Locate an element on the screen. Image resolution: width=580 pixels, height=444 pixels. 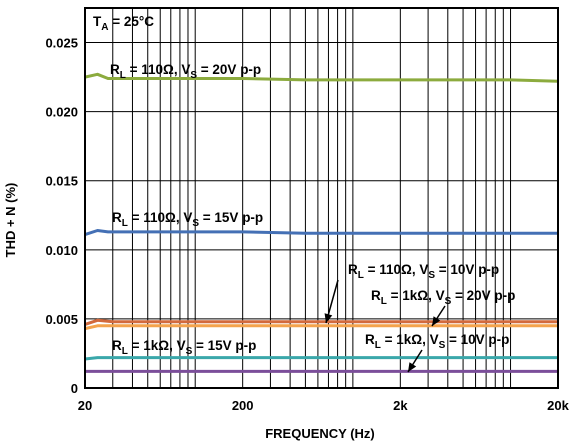
series-label-4: RL = 1kΩ, VS = 20V p-p is located at coordinates (443, 297).